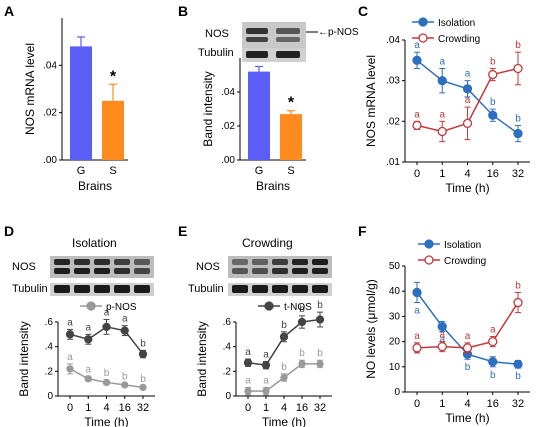 The width and height of the screenshot is (538, 427). What do you see at coordinates (206, 289) in the screenshot?
I see `blot-label-tubulin-e: Tubulin` at bounding box center [206, 289].